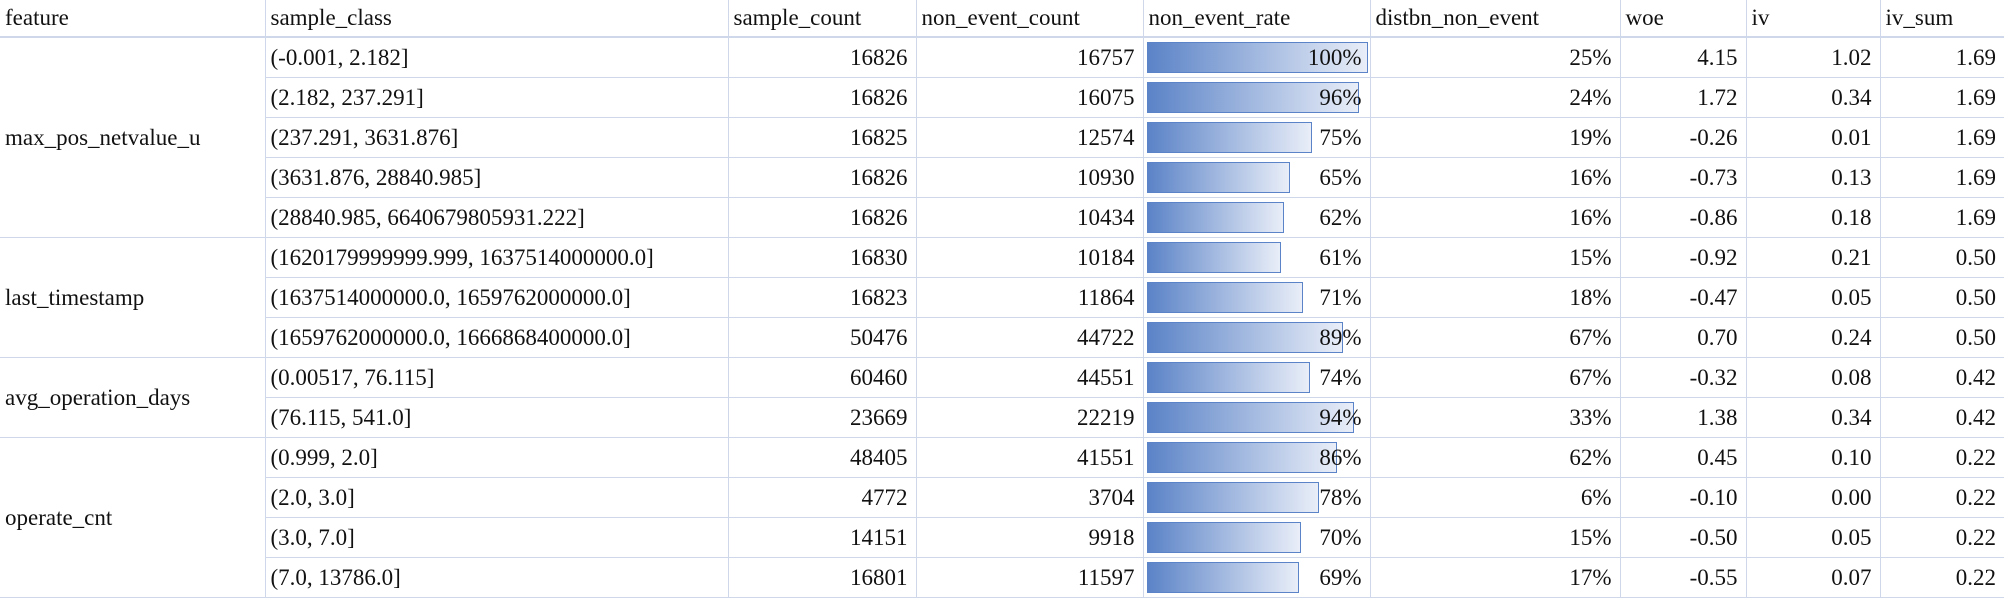 The image size is (2004, 598). What do you see at coordinates (1029, 417) in the screenshot?
I see `value-cell: 22219` at bounding box center [1029, 417].